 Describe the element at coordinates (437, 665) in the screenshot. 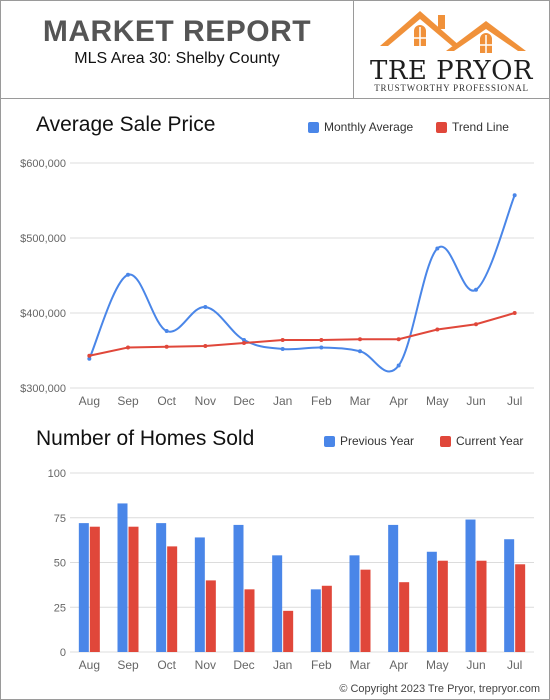

I see `homes-chart-x-tick-label-may: May` at that location.